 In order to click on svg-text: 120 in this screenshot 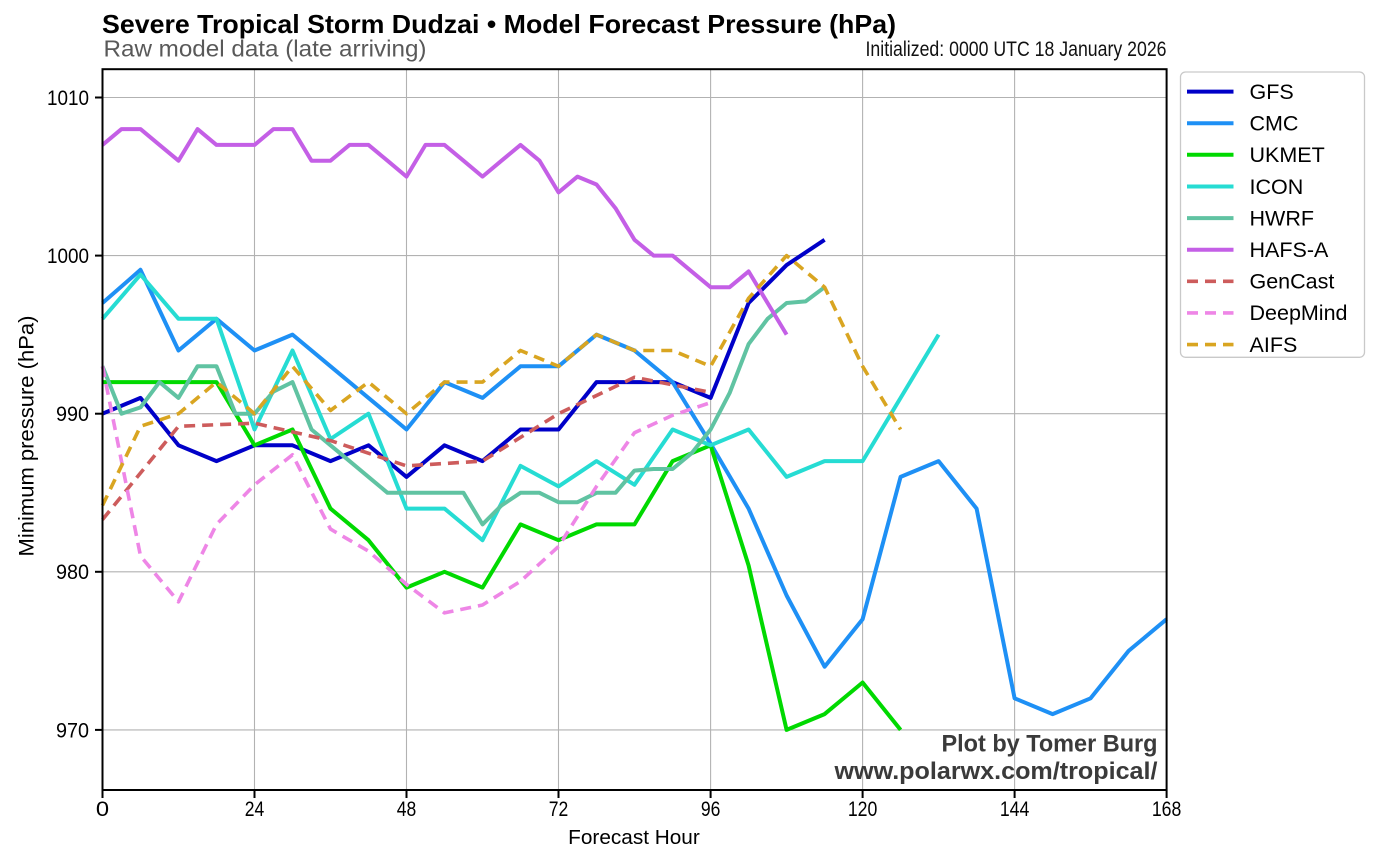, I will do `click(863, 809)`.